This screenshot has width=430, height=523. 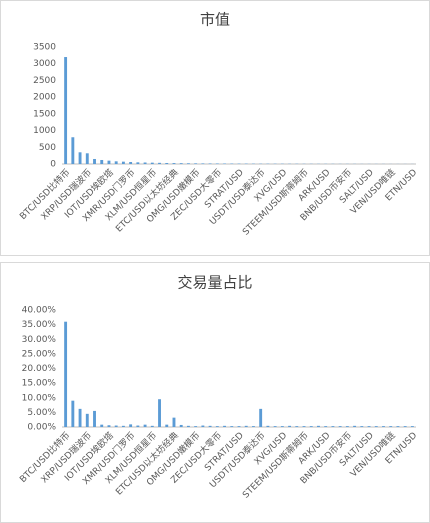 What do you see at coordinates (53, 165) in the screenshot?
I see `y-tick-label: 0` at bounding box center [53, 165].